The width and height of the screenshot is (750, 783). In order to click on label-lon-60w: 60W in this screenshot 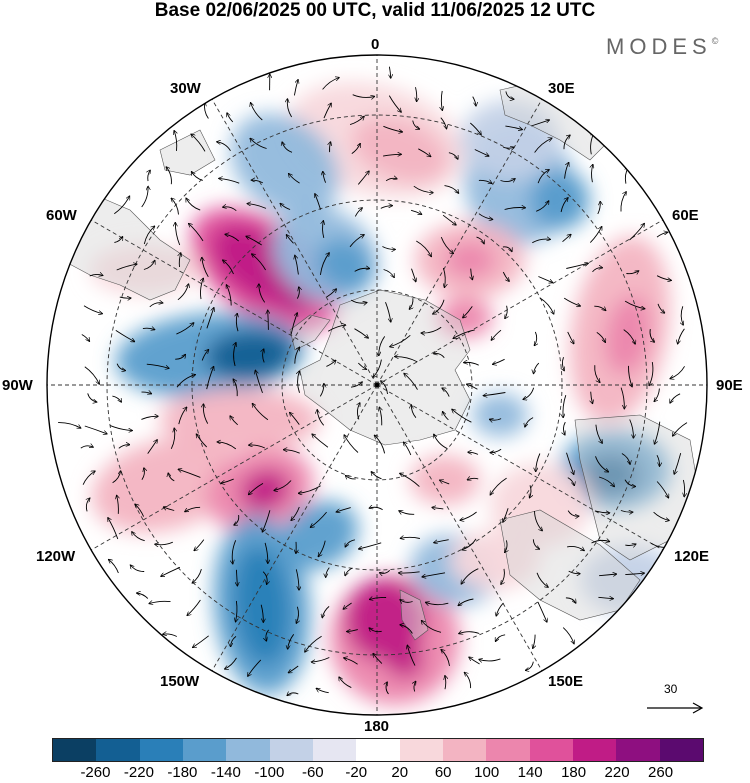, I will do `click(61, 215)`.